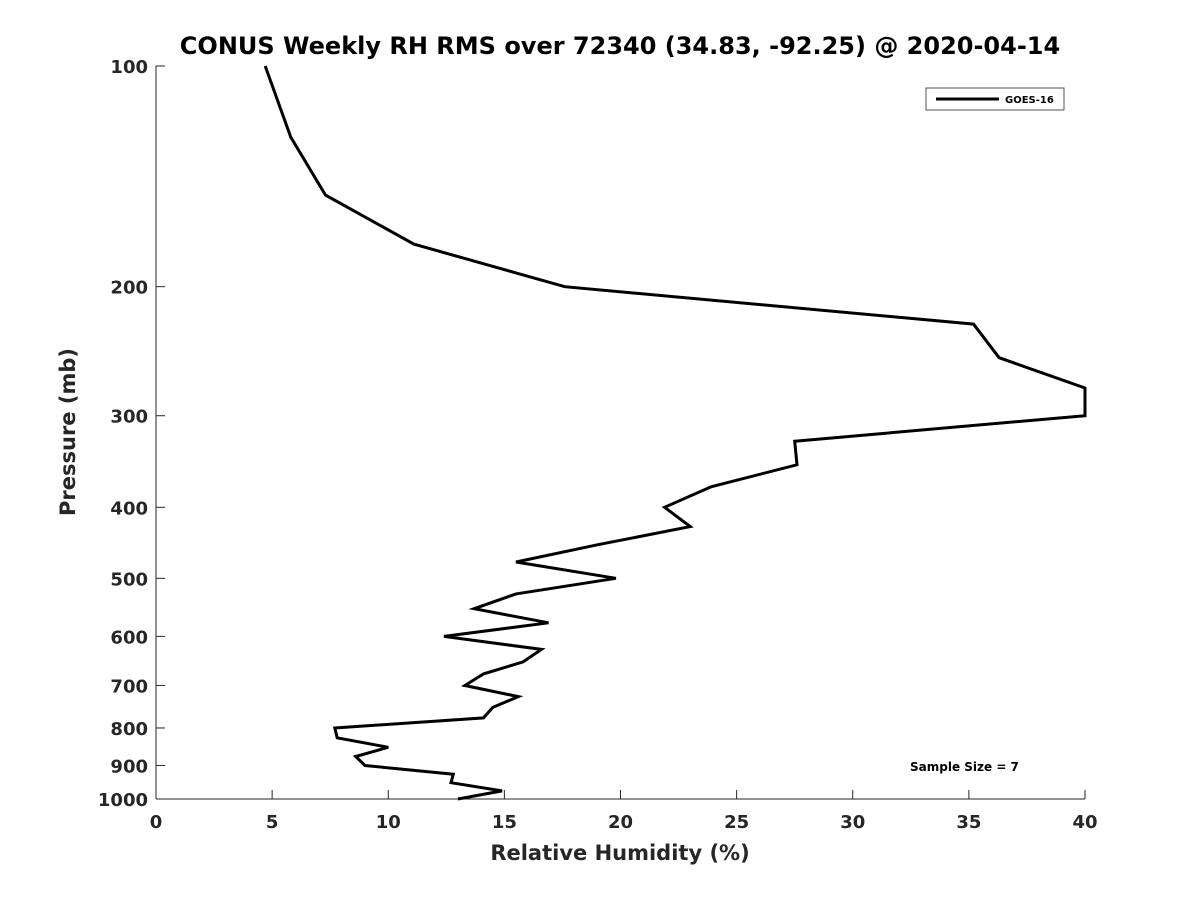 The height and width of the screenshot is (900, 1200). I want to click on legend: GOES-16, so click(995, 99).